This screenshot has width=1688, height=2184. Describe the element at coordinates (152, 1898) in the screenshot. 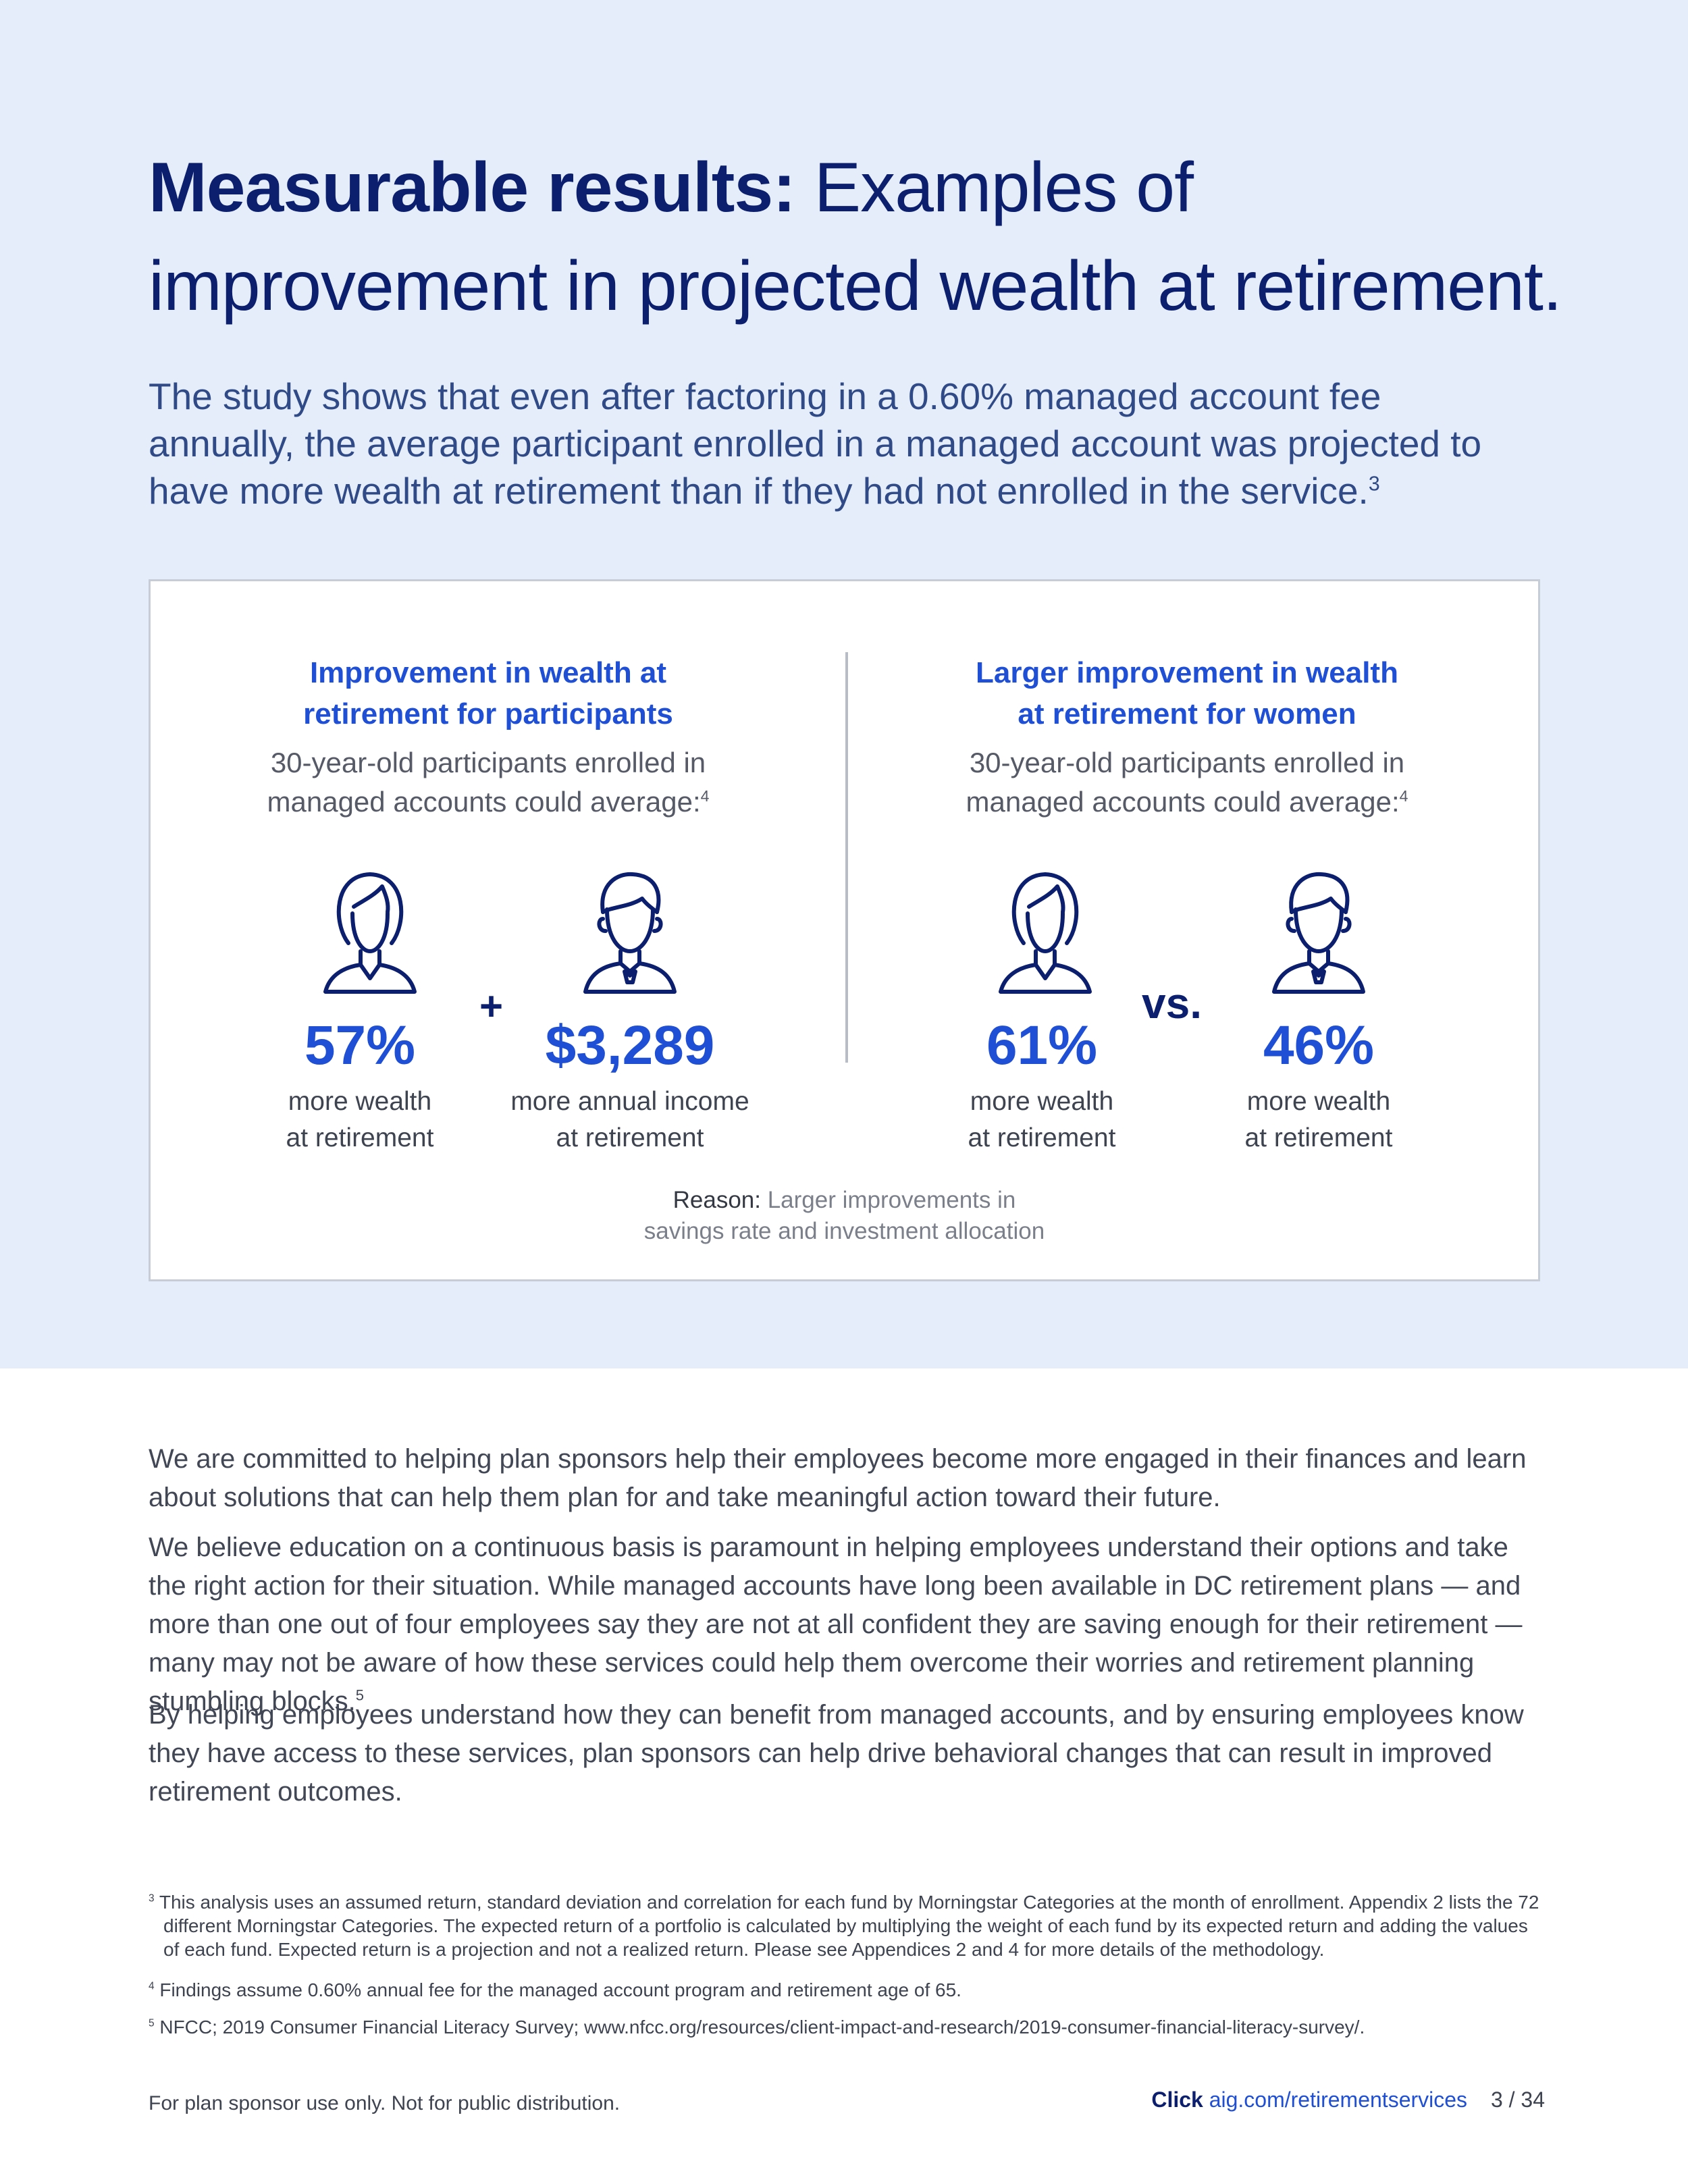

I see `footnote-3-mark: 3` at that location.